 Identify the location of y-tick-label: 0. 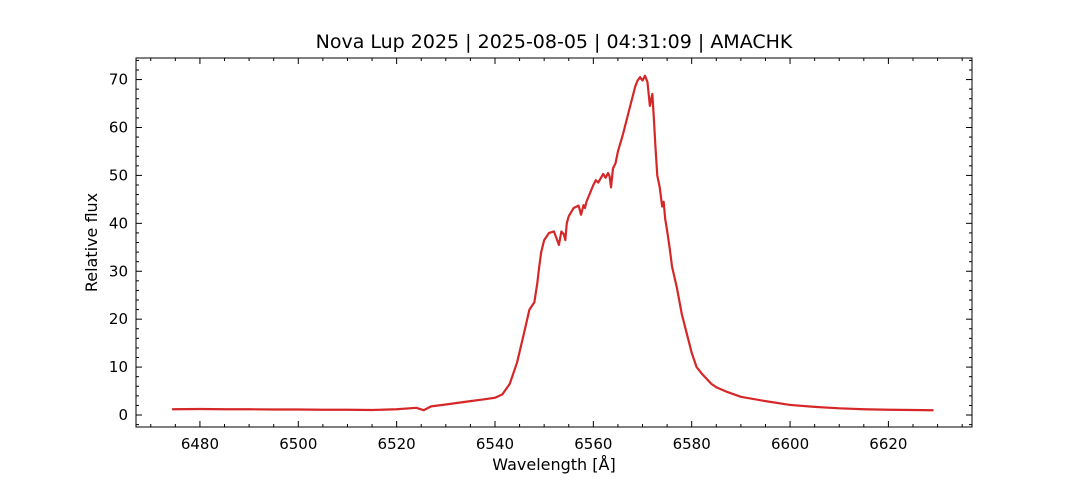
(123, 415).